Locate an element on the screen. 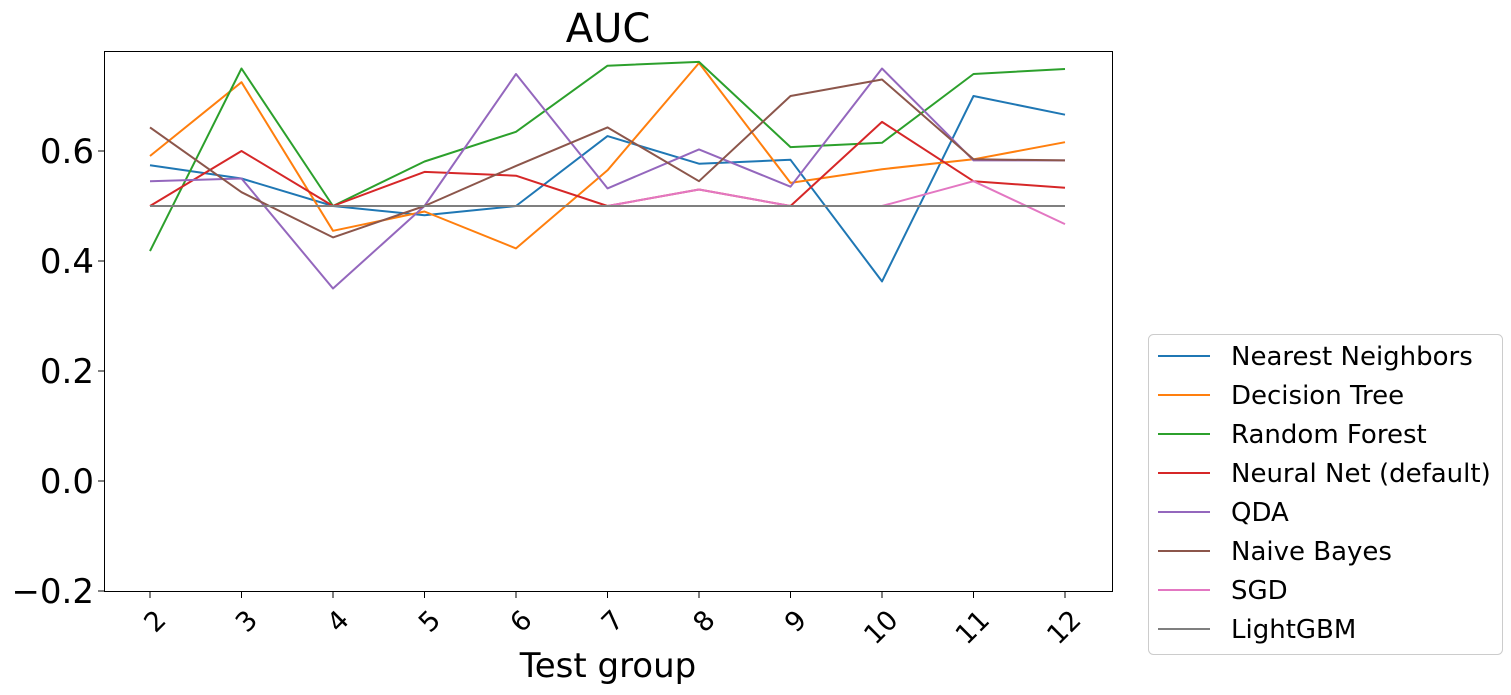 This screenshot has width=1511, height=695. x-tick-label: 9 is located at coordinates (796, 622).